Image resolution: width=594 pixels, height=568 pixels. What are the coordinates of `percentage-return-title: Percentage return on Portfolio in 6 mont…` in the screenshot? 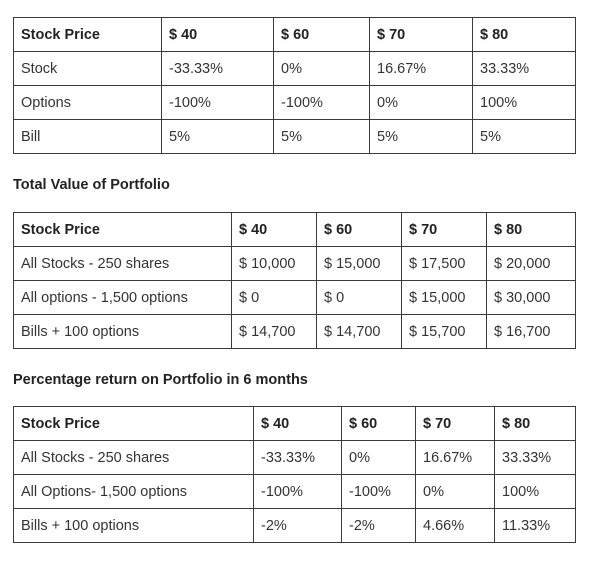 It's located at (160, 380).